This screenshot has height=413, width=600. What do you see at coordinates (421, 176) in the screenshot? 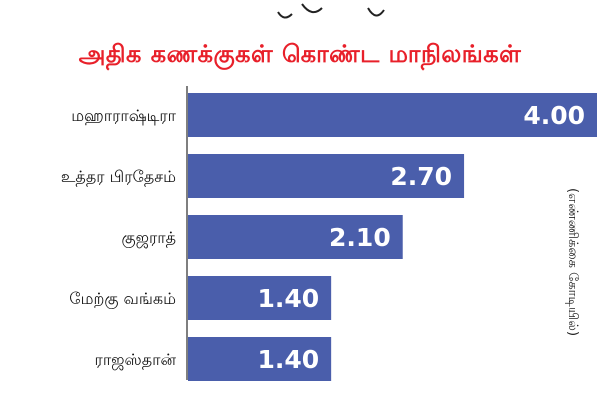
I see `bar-value-label-1: 2.70` at bounding box center [421, 176].